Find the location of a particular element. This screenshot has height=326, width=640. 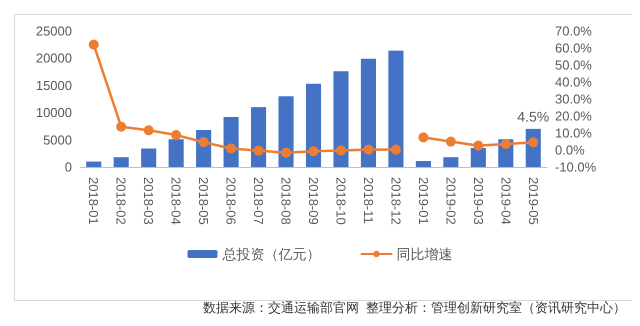

x-tick-label: 2018-12 is located at coordinates (396, 201).